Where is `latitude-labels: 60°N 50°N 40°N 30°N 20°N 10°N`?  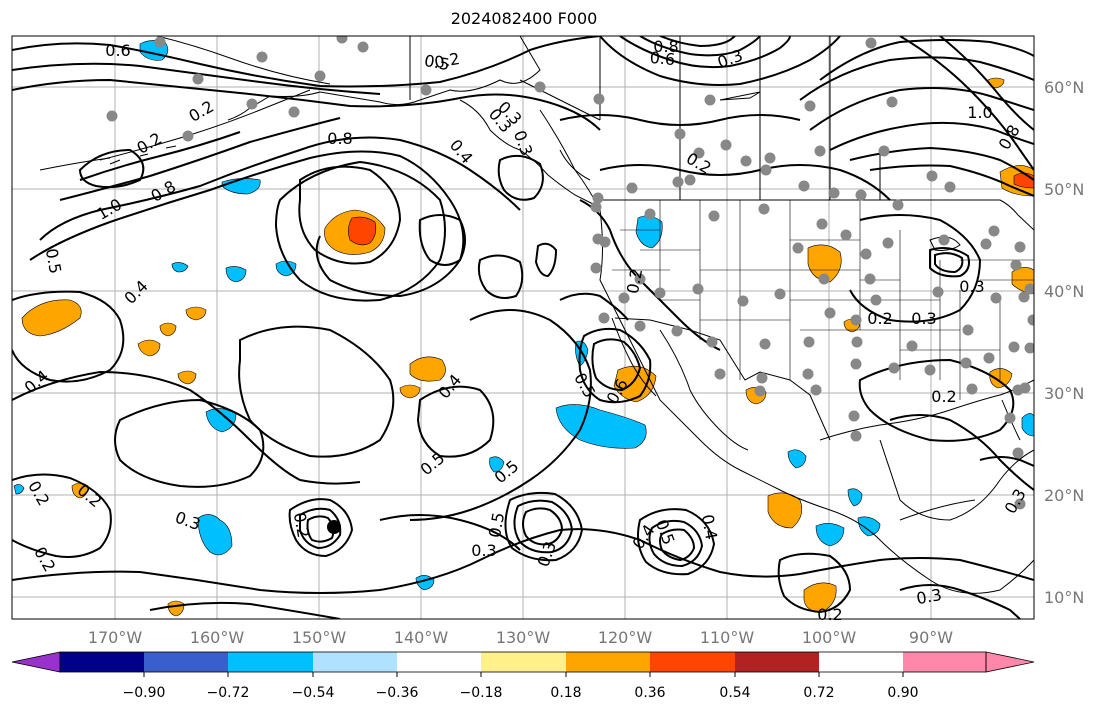 latitude-labels: 60°N 50°N 40°N 30°N 20°N 10°N is located at coordinates (1064, 342).